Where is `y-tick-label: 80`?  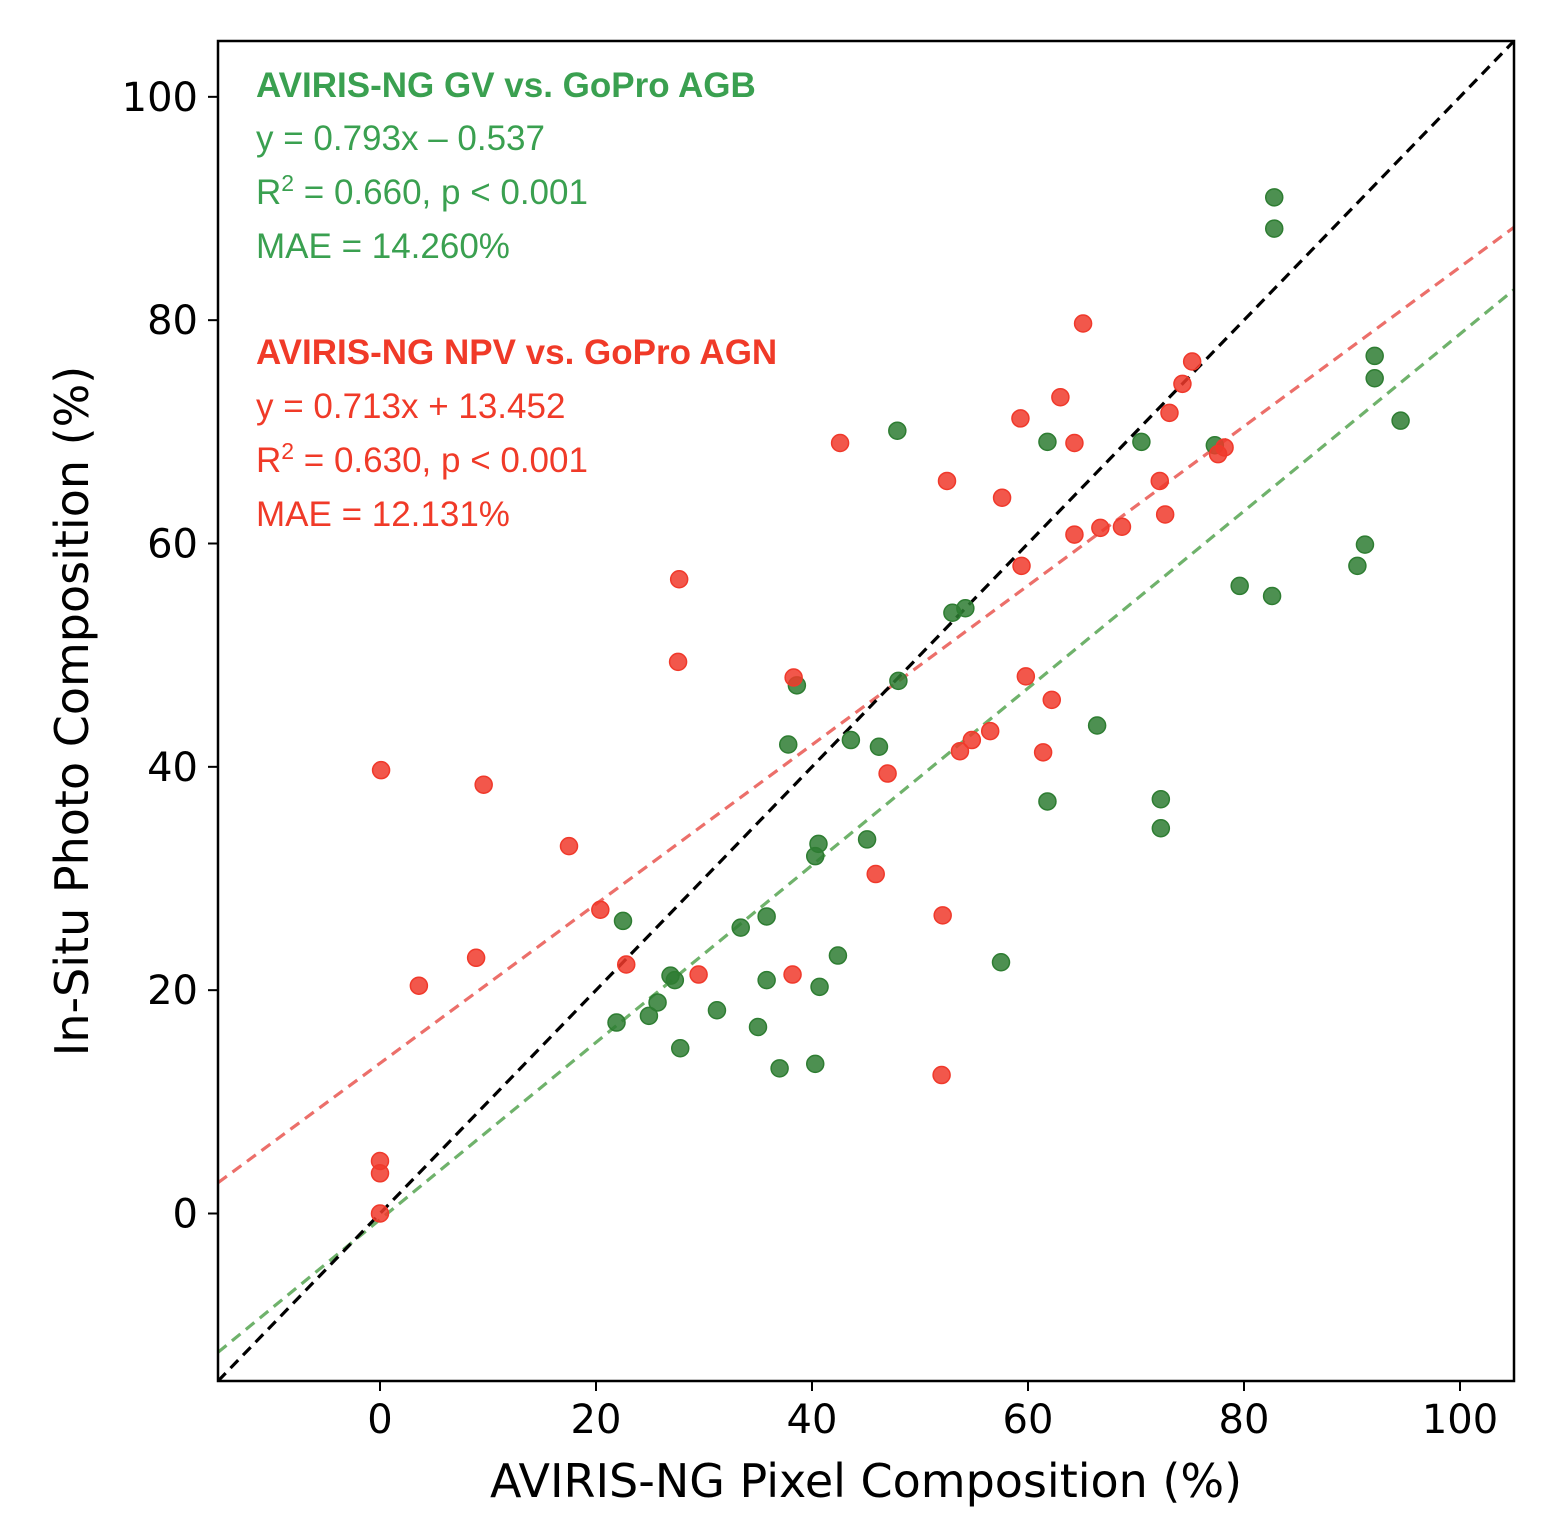 y-tick-label: 80 is located at coordinates (172, 321).